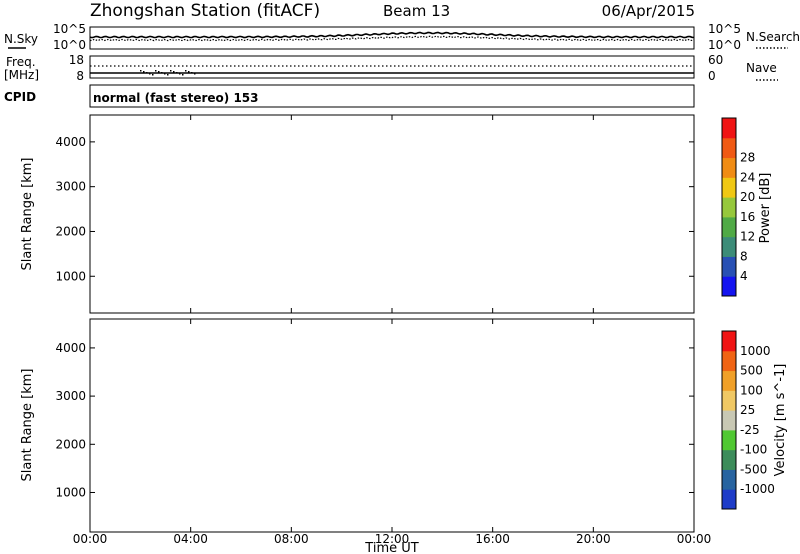 This screenshot has height=554, width=800. I want to click on nsearch-line, so click(392, 38).